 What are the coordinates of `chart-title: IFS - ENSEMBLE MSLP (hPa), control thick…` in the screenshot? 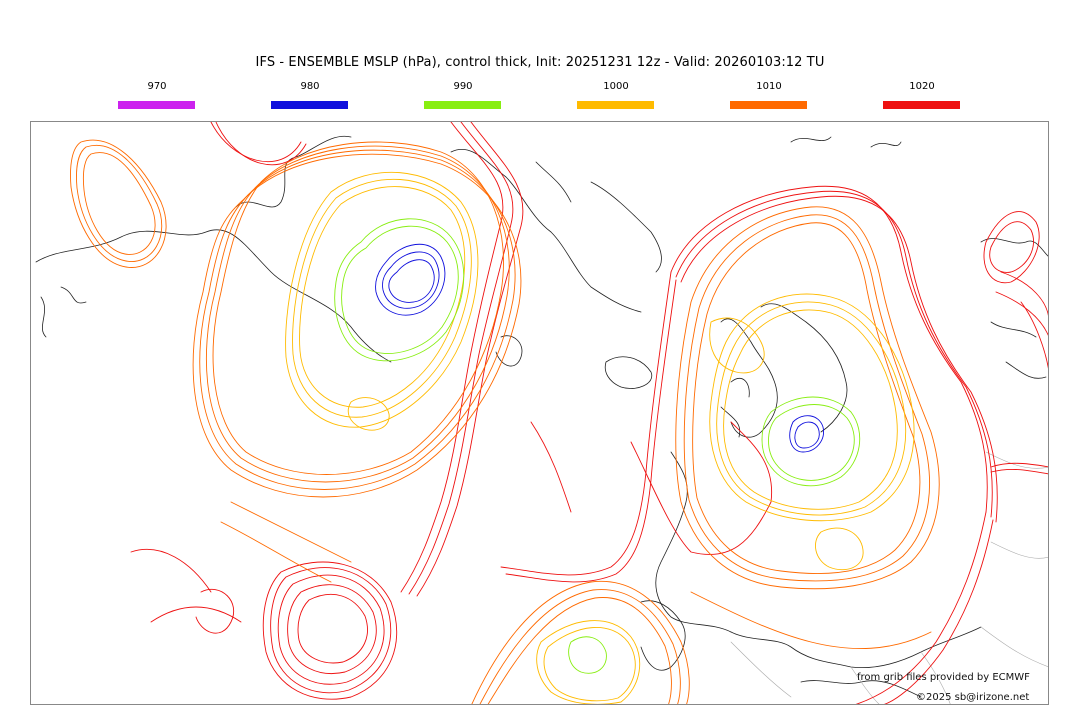 It's located at (540, 62).